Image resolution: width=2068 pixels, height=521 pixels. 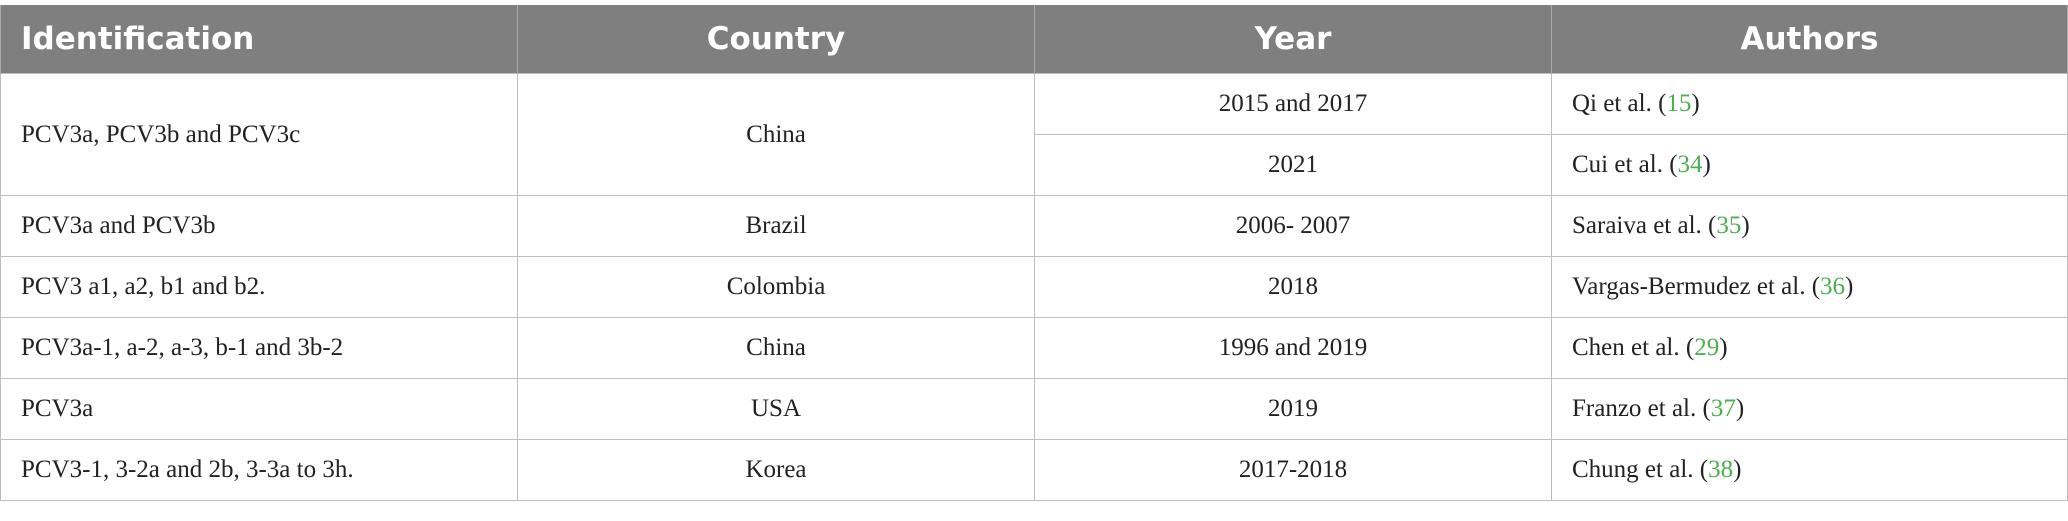 I want to click on reference-link: 29, so click(x=1707, y=347).